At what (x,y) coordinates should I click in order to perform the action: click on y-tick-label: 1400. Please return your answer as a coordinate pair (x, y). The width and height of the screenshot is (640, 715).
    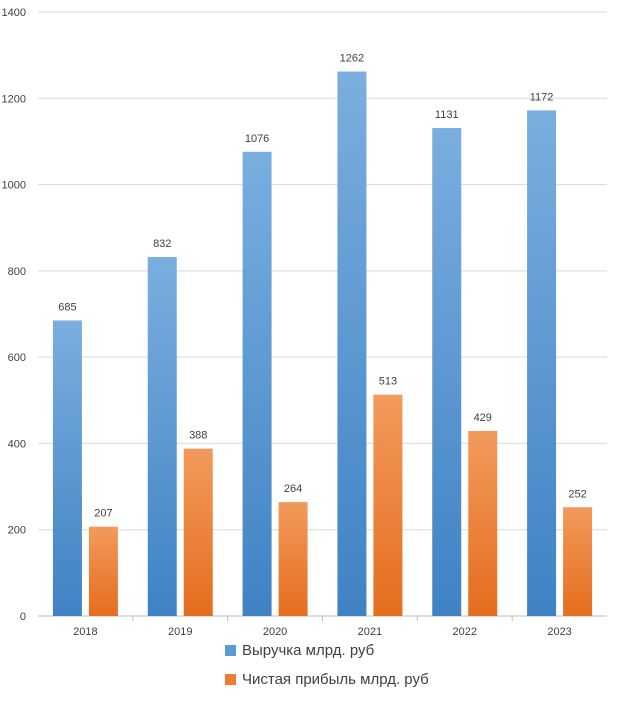
    Looking at the image, I should click on (14, 13).